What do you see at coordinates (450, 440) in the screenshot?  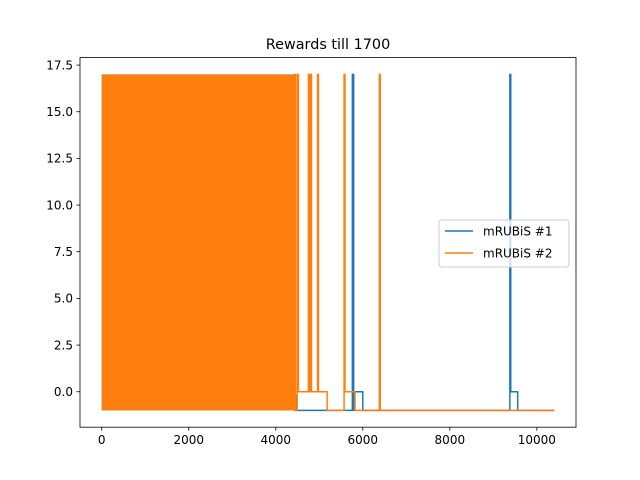 I see `x-tick-label: 8000` at bounding box center [450, 440].